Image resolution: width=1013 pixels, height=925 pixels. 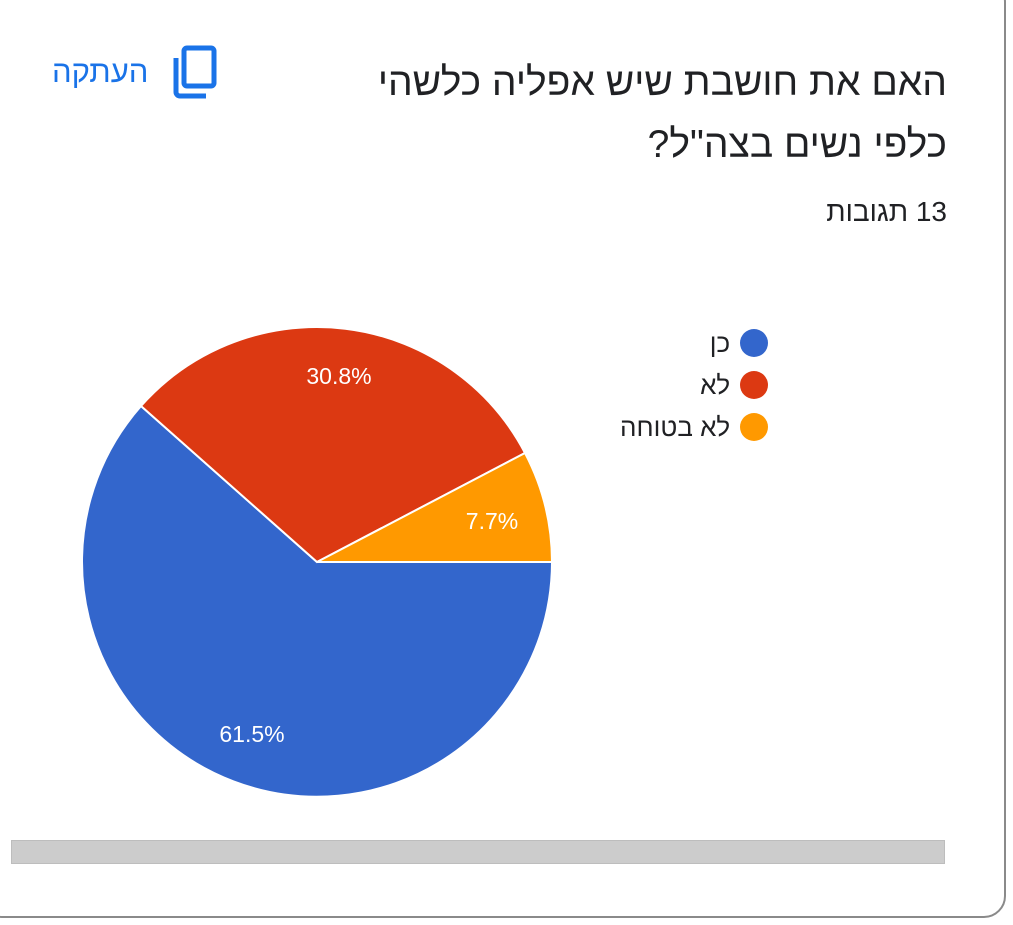 I want to click on legend-item-no: לא, so click(x=694, y=385).